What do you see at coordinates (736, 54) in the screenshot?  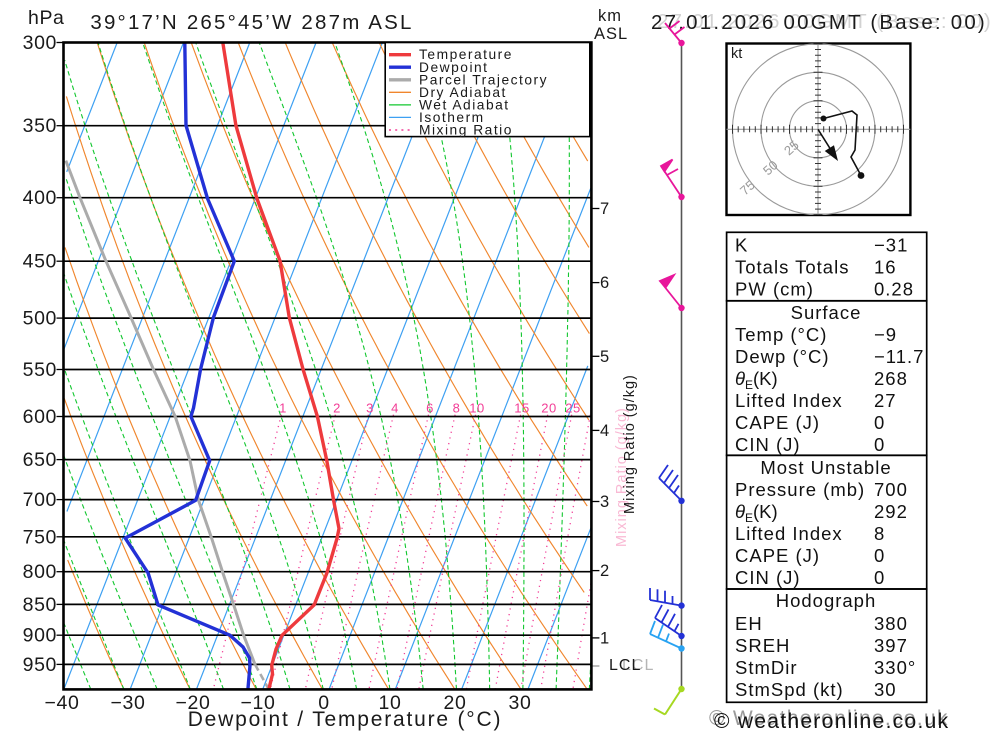 I see `svg-text: kt` at bounding box center [736, 54].